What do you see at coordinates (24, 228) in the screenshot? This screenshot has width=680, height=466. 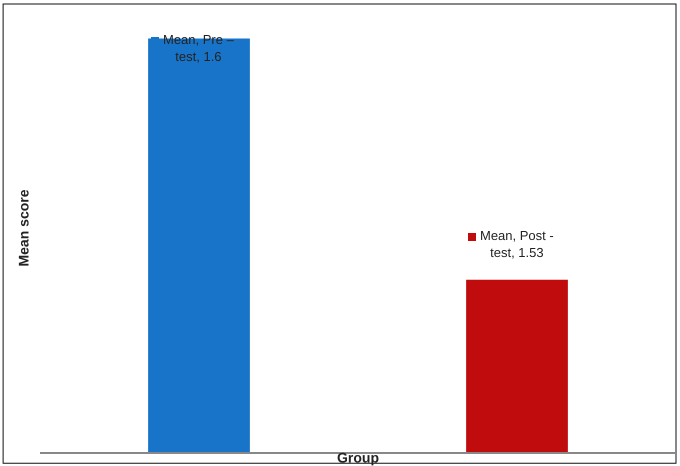 I see `y-axis-title: Mean score` at bounding box center [24, 228].